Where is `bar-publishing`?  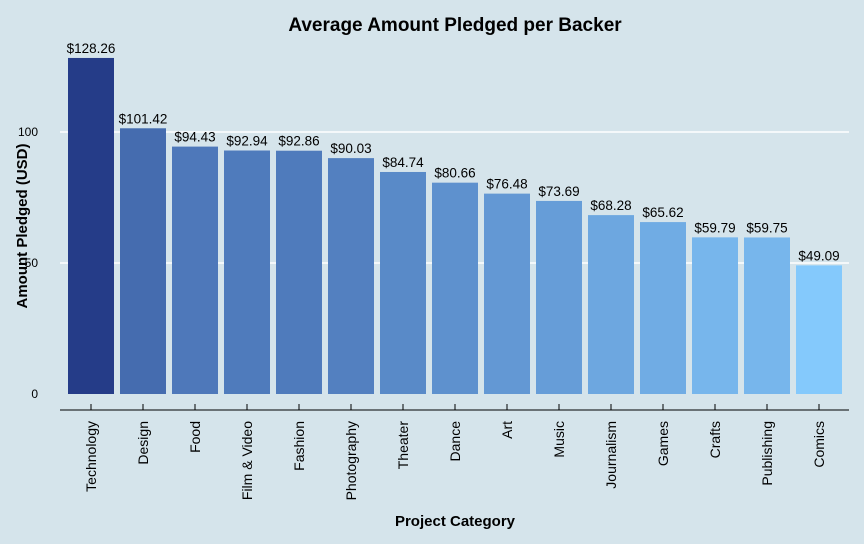
bar-publishing is located at coordinates (767, 315).